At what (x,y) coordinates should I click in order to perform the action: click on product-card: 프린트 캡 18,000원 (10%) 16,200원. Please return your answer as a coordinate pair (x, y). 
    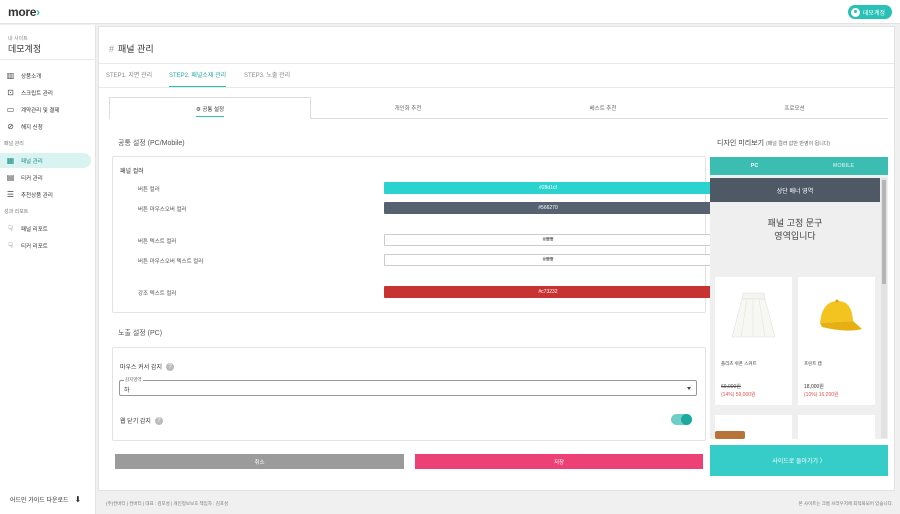
    Looking at the image, I should click on (836, 341).